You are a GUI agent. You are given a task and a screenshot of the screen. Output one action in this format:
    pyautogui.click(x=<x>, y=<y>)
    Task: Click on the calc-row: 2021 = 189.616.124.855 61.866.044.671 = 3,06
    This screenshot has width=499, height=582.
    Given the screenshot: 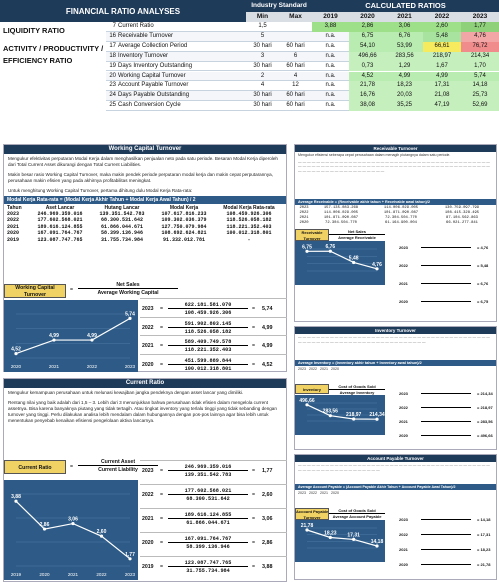 What is the action you would take?
    pyautogui.click(x=213, y=520)
    